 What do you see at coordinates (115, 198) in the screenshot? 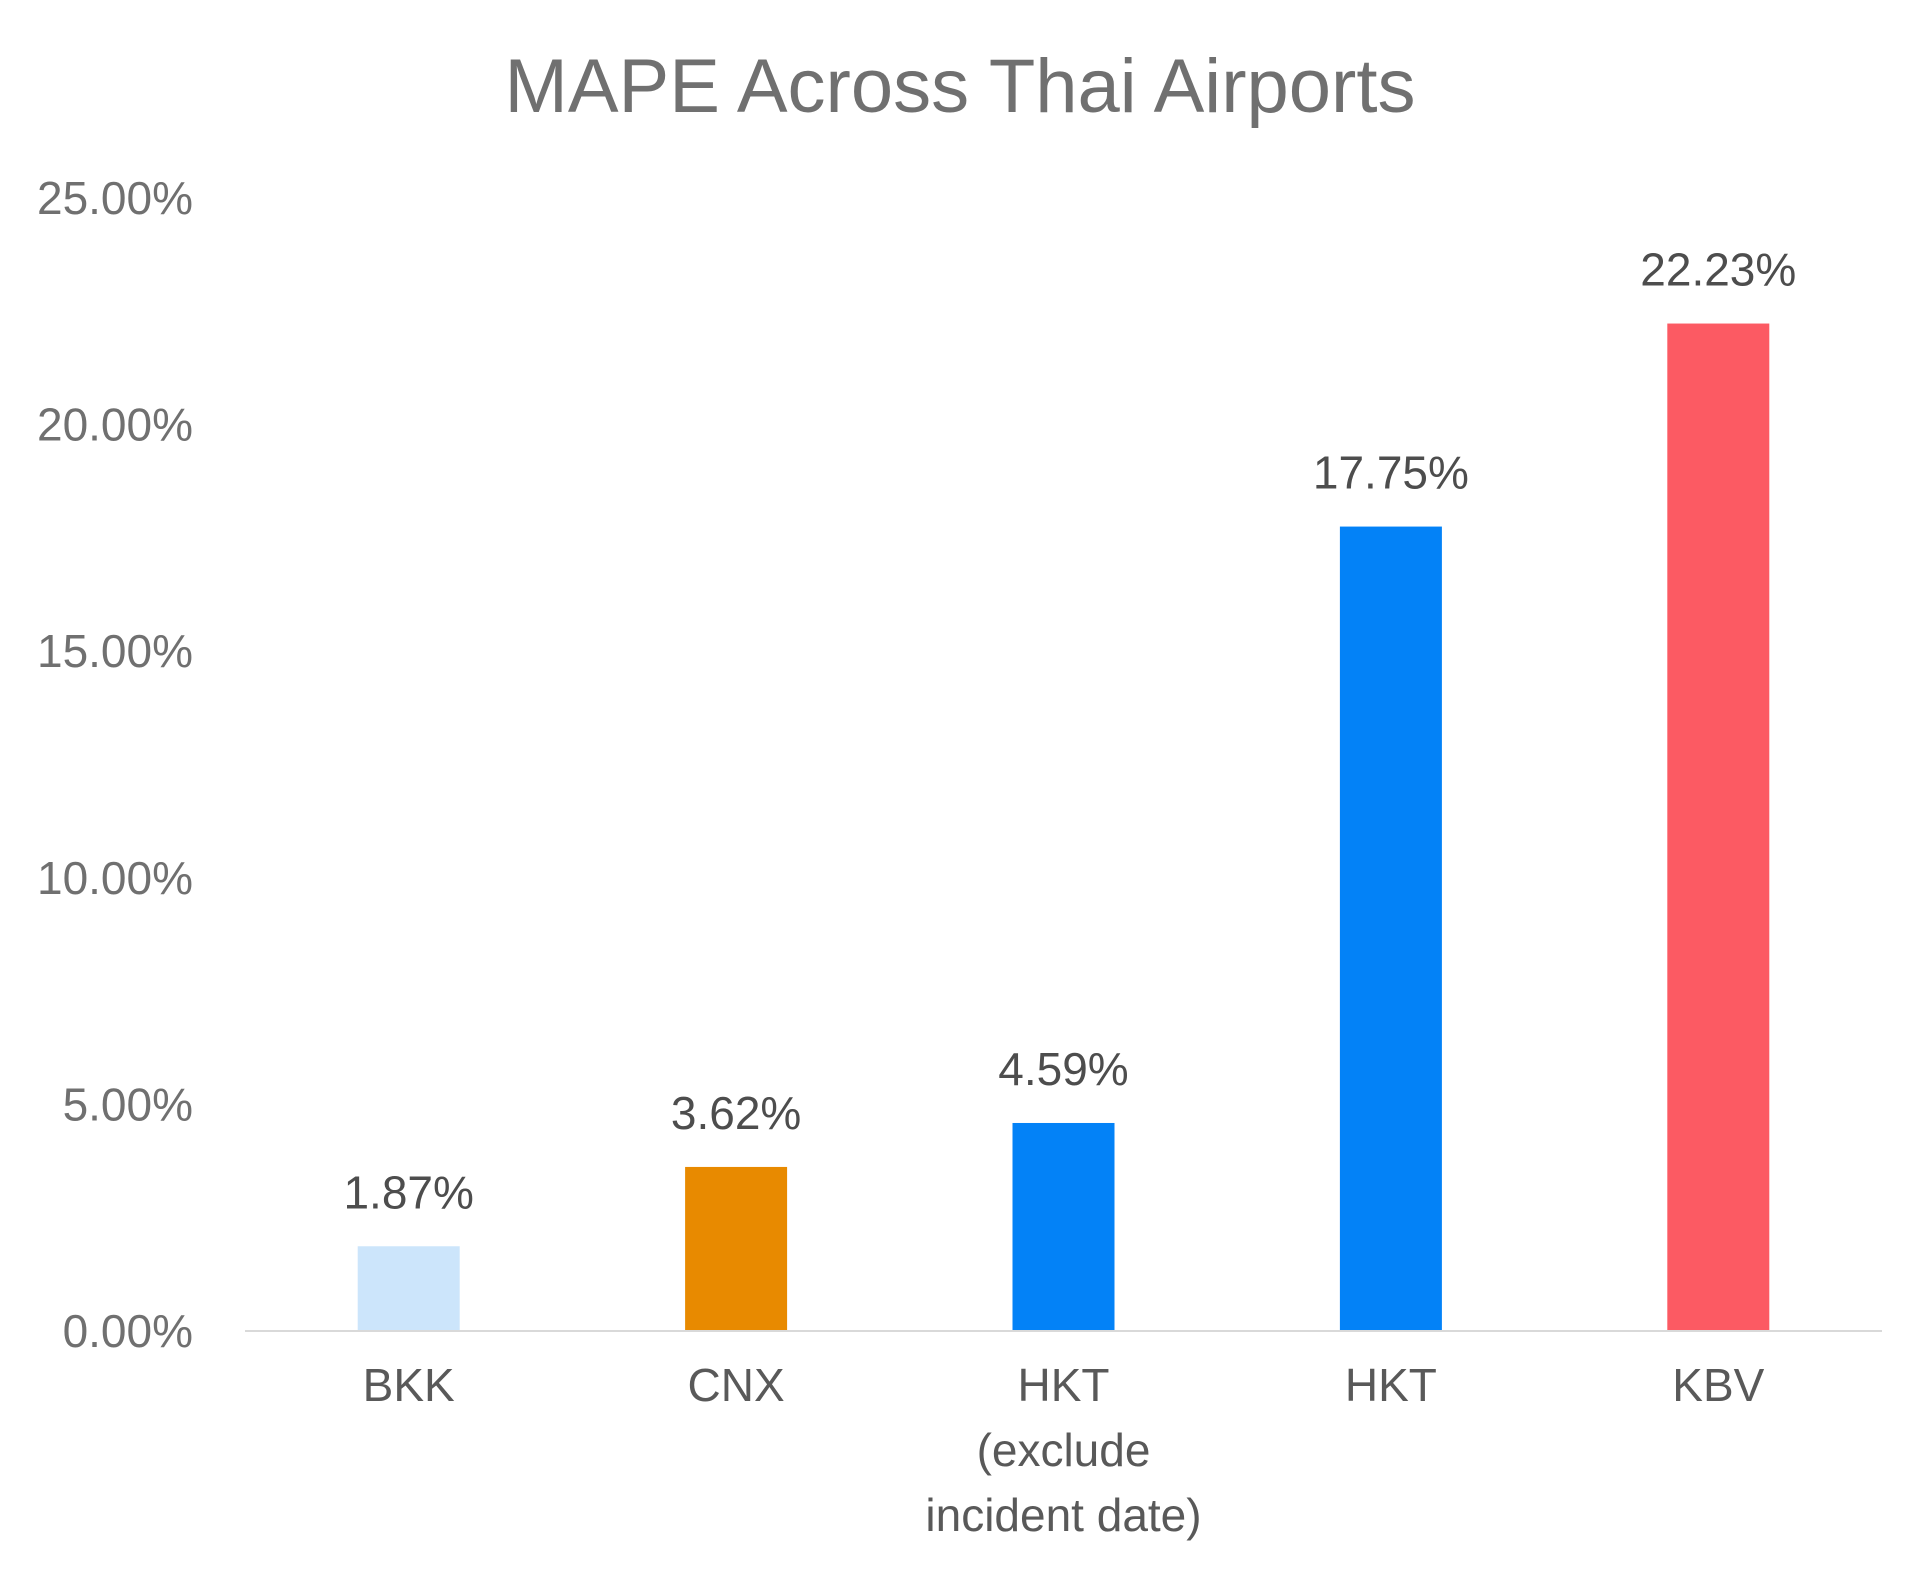
I see `y-tick-label: 25.00%` at bounding box center [115, 198].